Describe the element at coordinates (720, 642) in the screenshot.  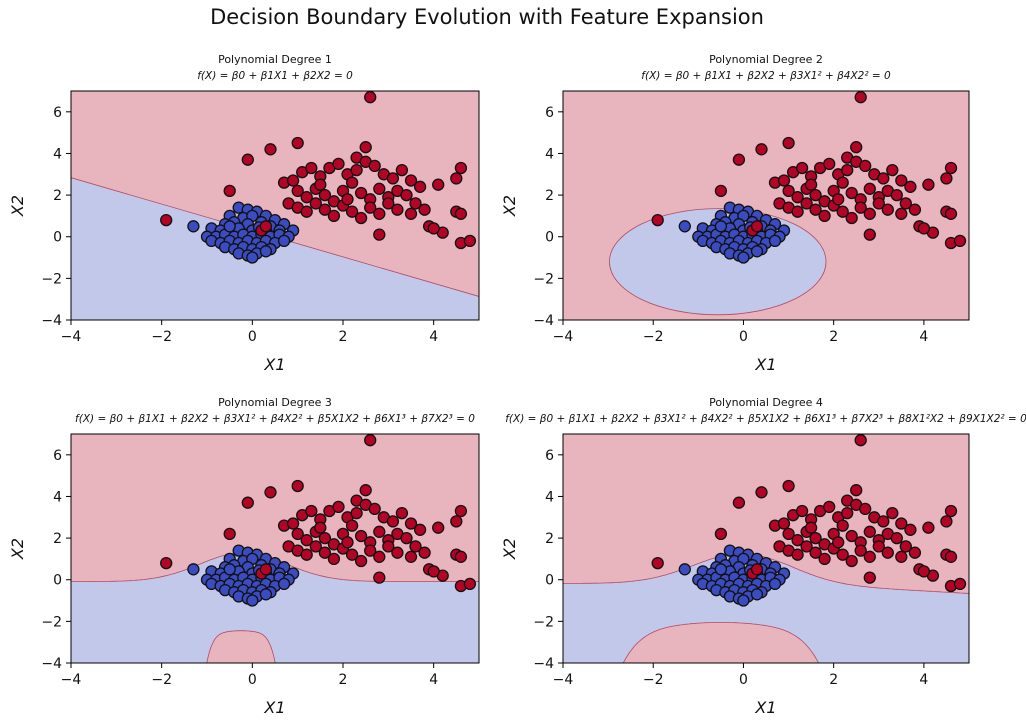
I see `region-class1-island` at that location.